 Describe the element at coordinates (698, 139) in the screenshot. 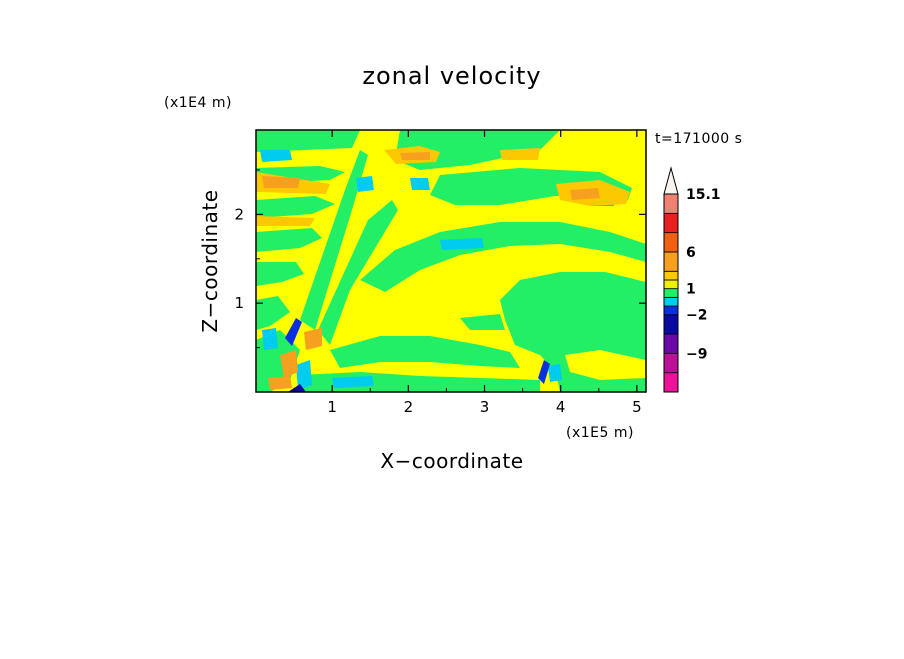

I see `time-label: t=171000 s` at that location.